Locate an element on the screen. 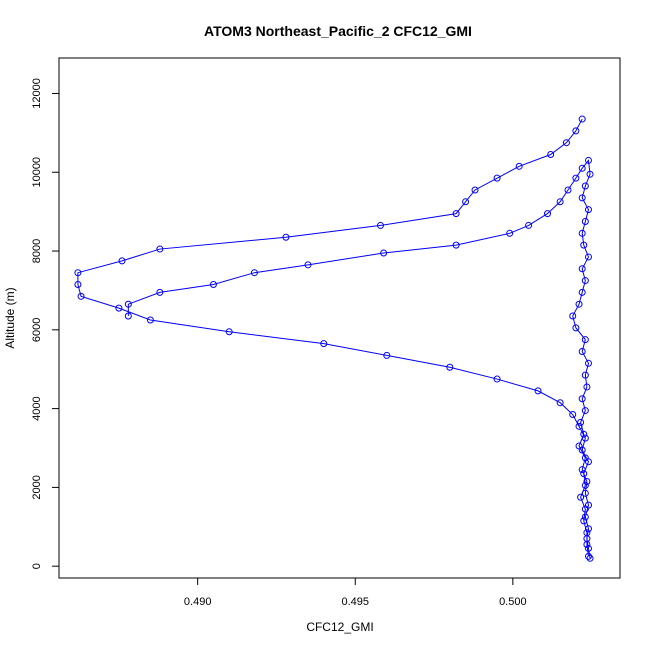  y-axis-label: Altitude (m) is located at coordinates (10, 317).